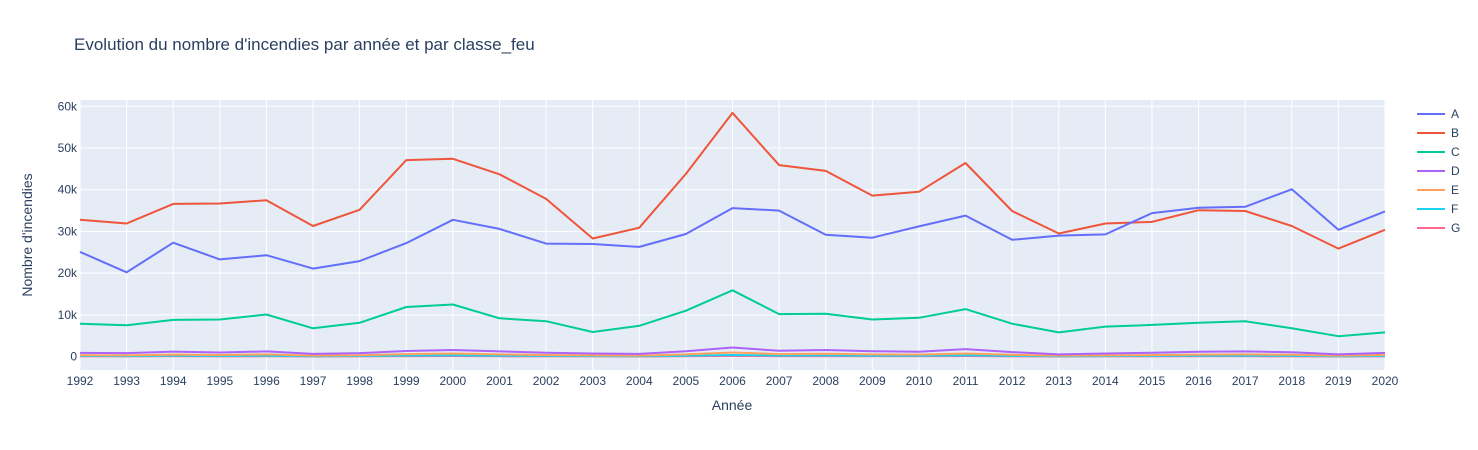  What do you see at coordinates (1152, 381) in the screenshot?
I see `x-tick-label: 2015` at bounding box center [1152, 381].